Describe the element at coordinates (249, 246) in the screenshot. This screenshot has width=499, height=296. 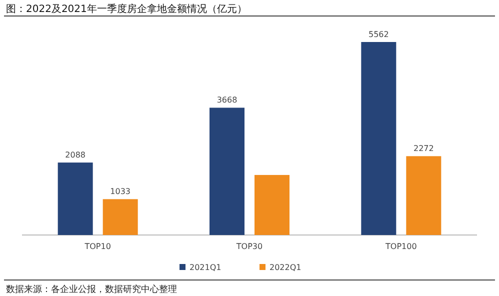
I see `x-tick-label: TOP30` at that location.